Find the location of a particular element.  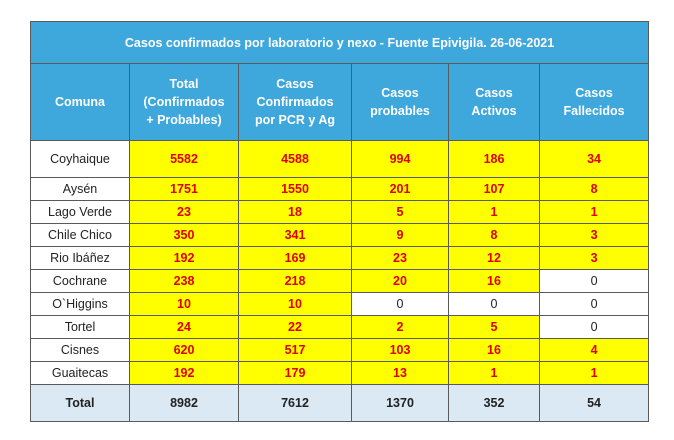

value-cell: 201 is located at coordinates (400, 189).